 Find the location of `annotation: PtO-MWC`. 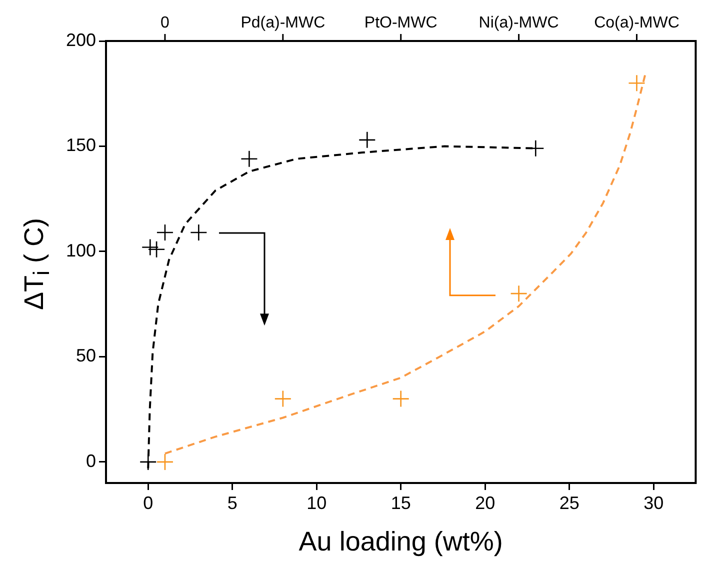

annotation: PtO-MWC is located at coordinates (401, 23).